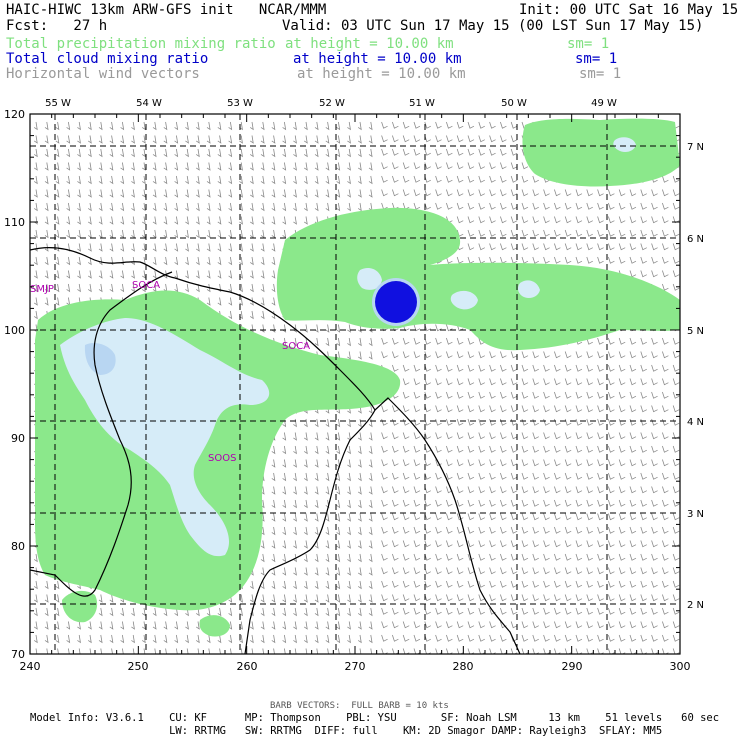 This screenshot has height=740, width=740. What do you see at coordinates (103, 74) in the screenshot?
I see `field3-name: Horizontal wind vectors` at bounding box center [103, 74].